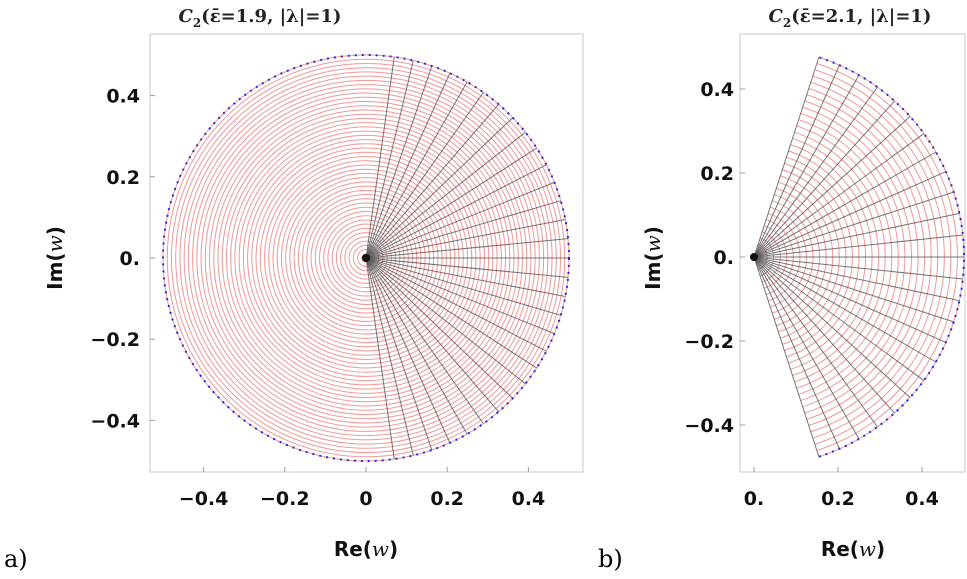 The height and width of the screenshot is (579, 967). I want to click on panel-b-xlabel: Re(w), so click(853, 549).